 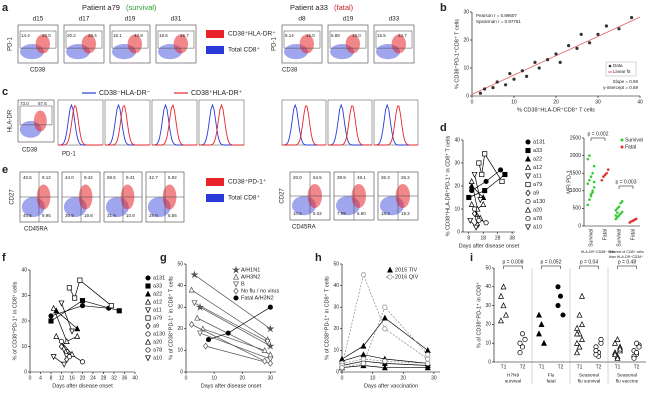 I want to click on legend-label: a131, so click(x=159, y=278).